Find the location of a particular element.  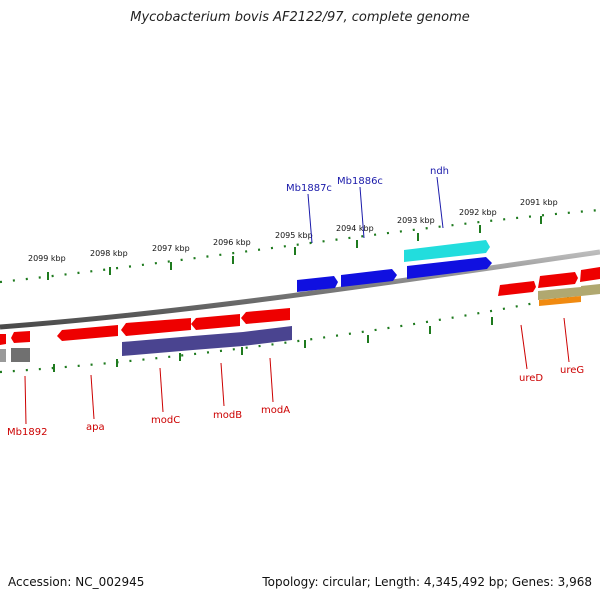

tick-label: 2099 kbp is located at coordinates (47, 258).